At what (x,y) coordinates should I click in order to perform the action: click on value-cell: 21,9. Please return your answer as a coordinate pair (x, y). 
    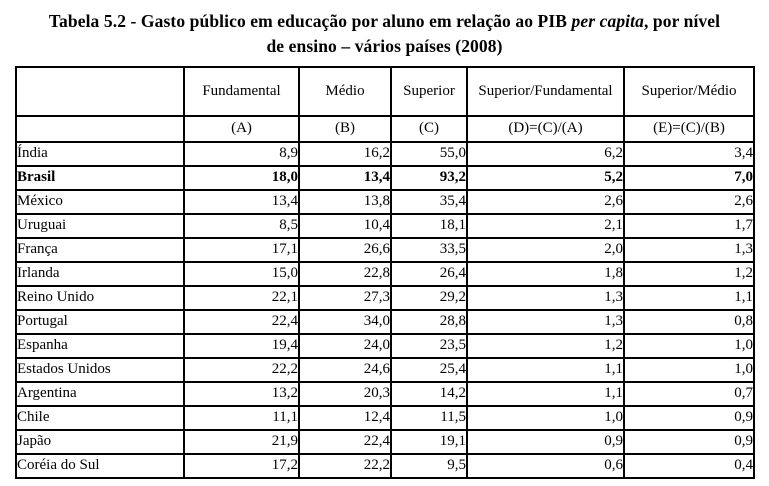
    Looking at the image, I should click on (241, 441).